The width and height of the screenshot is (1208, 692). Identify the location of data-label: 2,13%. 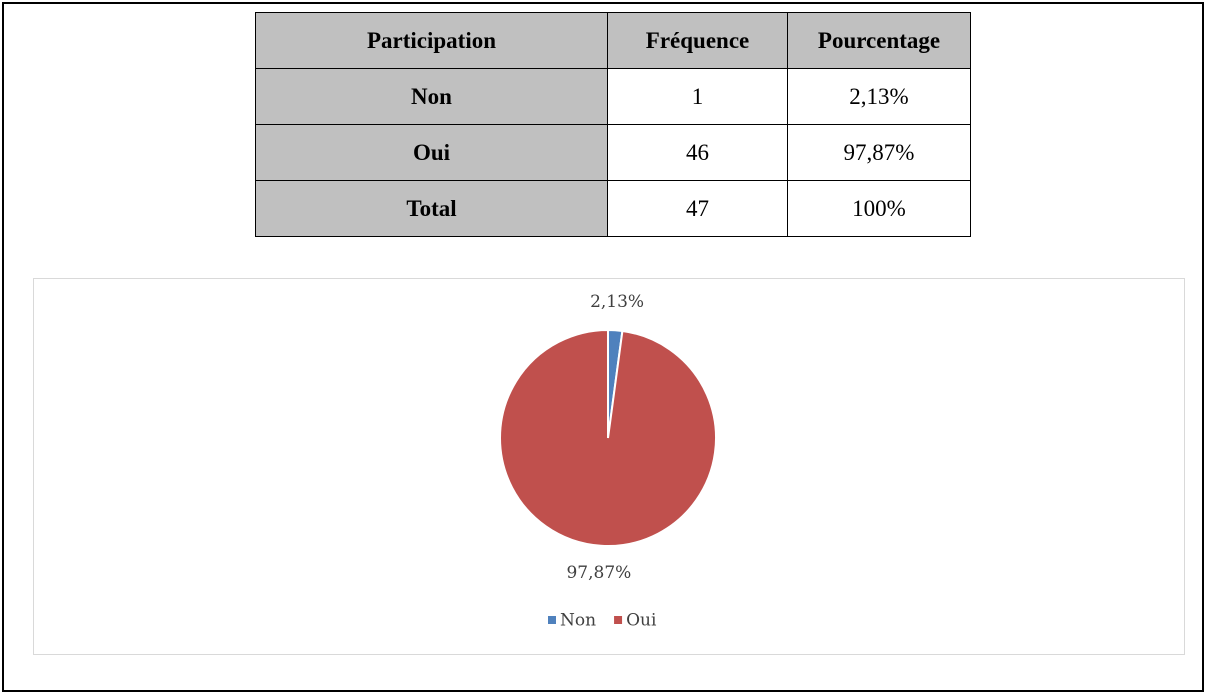
(617, 302).